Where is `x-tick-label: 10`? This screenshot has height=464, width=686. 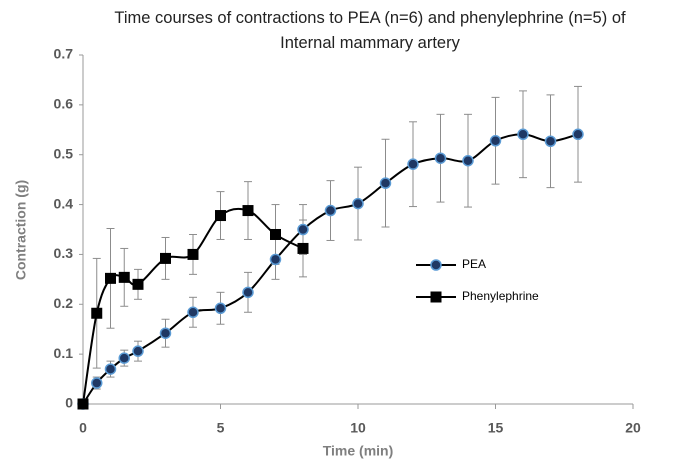
x-tick-label: 10 is located at coordinates (358, 428).